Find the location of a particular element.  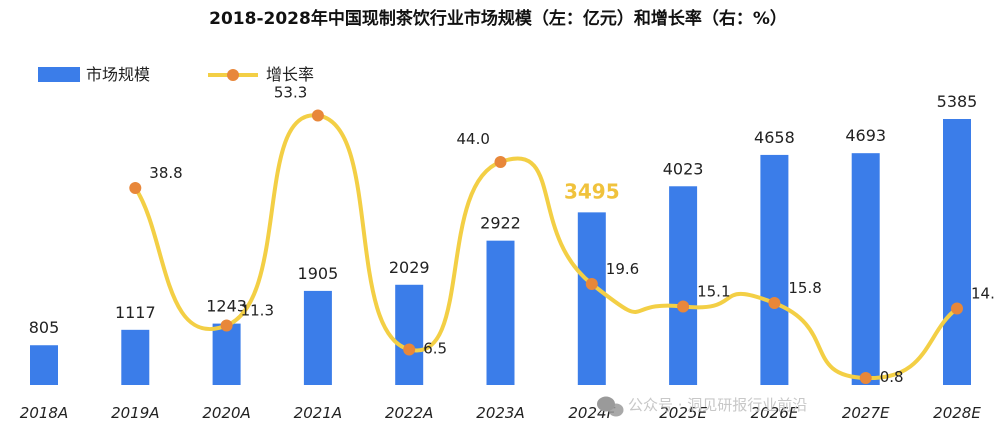

x-tick-label: 2022A is located at coordinates (409, 413).